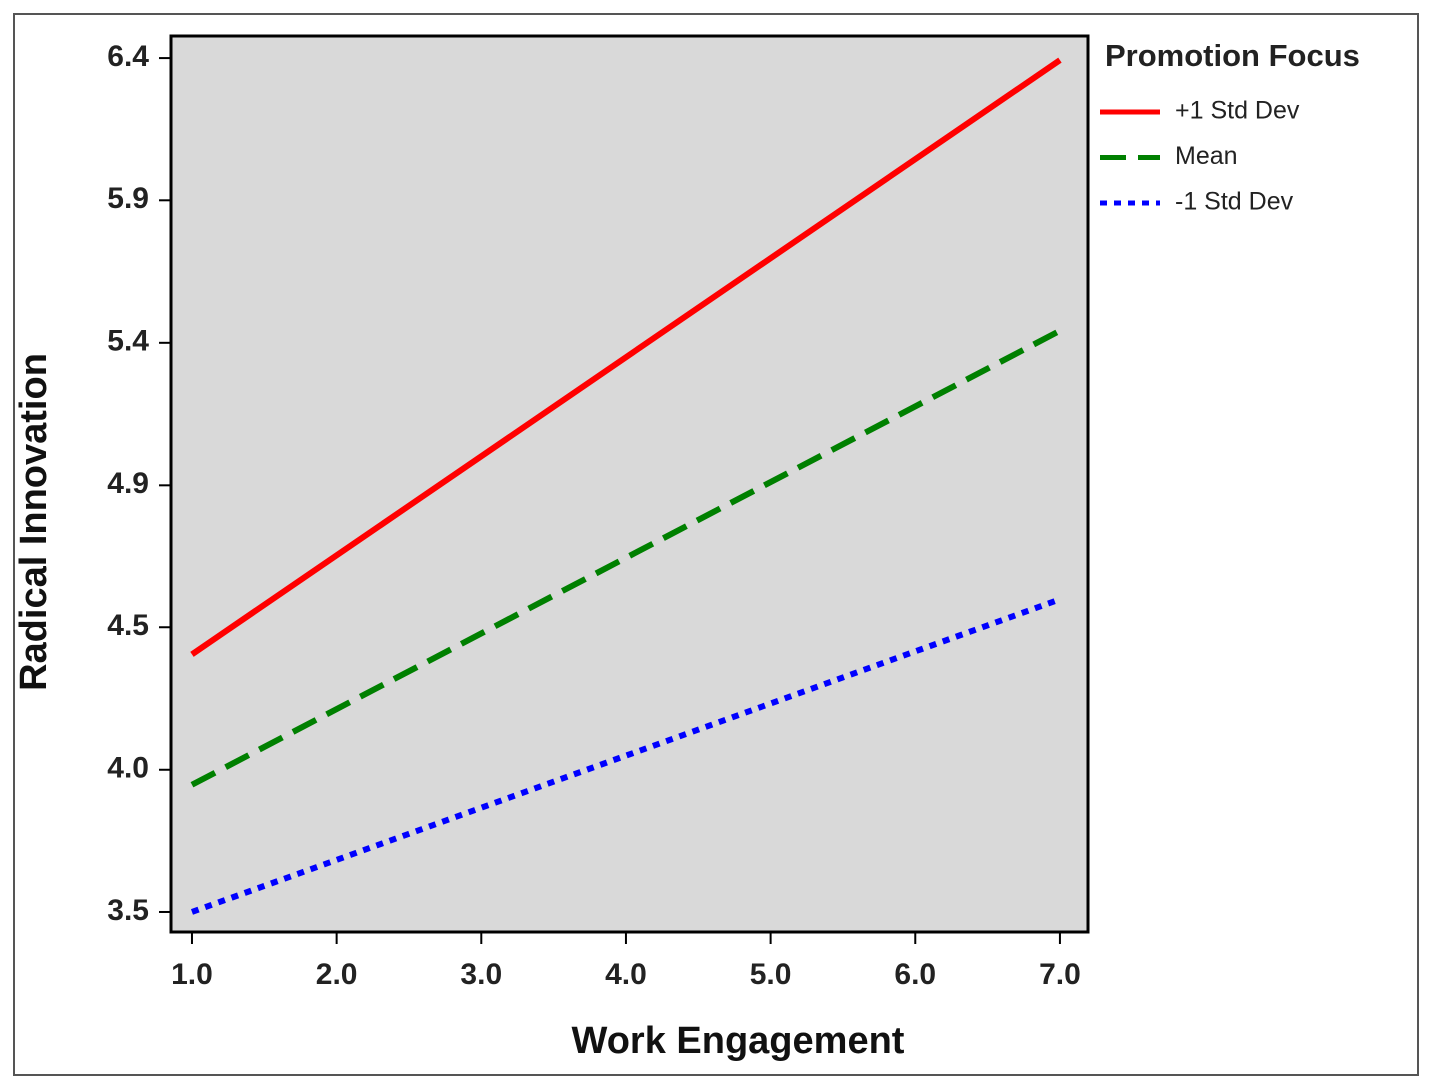 The height and width of the screenshot is (1083, 1429). Describe the element at coordinates (34, 522) in the screenshot. I see `y-axis-title: Radical Innovation` at that location.